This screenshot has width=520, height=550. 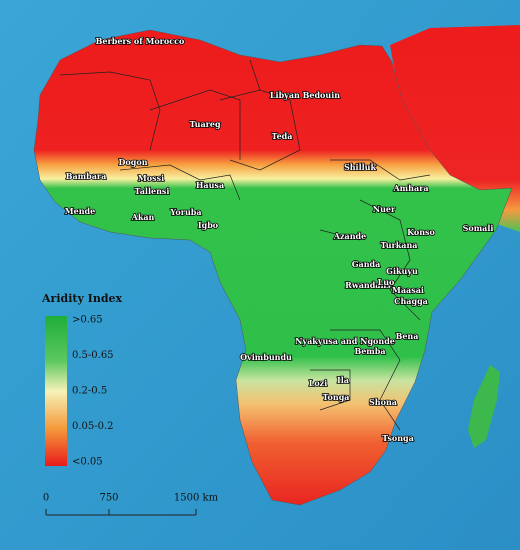 I want to click on group-label: Shona, so click(x=383, y=402).